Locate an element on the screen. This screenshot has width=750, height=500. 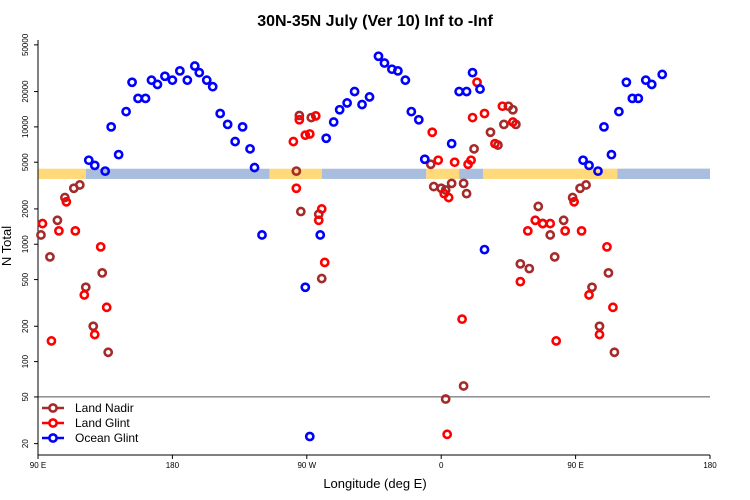
y-tick-label: 5000 is located at coordinates (25, 162).